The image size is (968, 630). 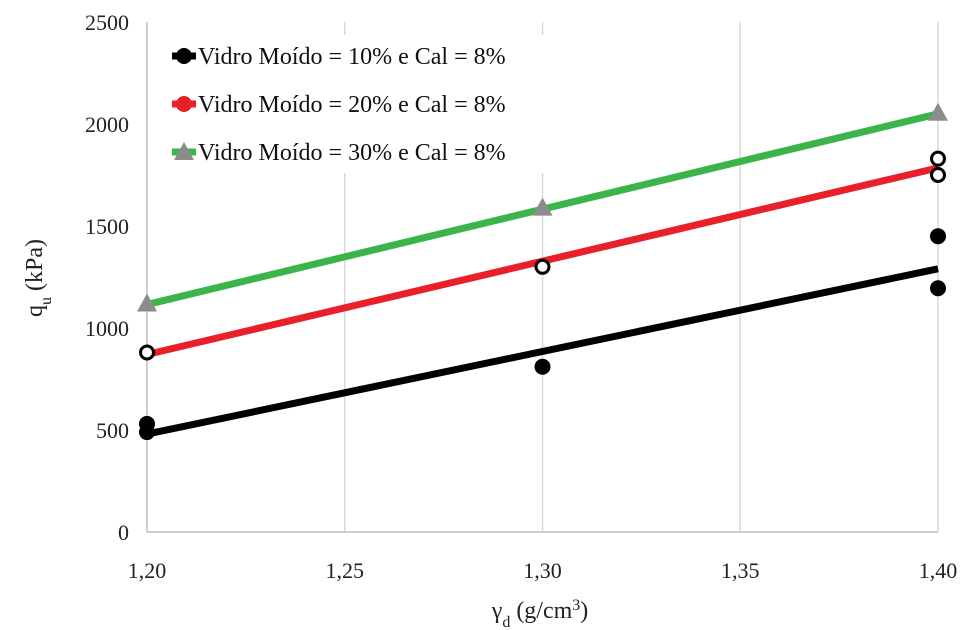 What do you see at coordinates (112, 430) in the screenshot?
I see `y-tick-label: 500` at bounding box center [112, 430].